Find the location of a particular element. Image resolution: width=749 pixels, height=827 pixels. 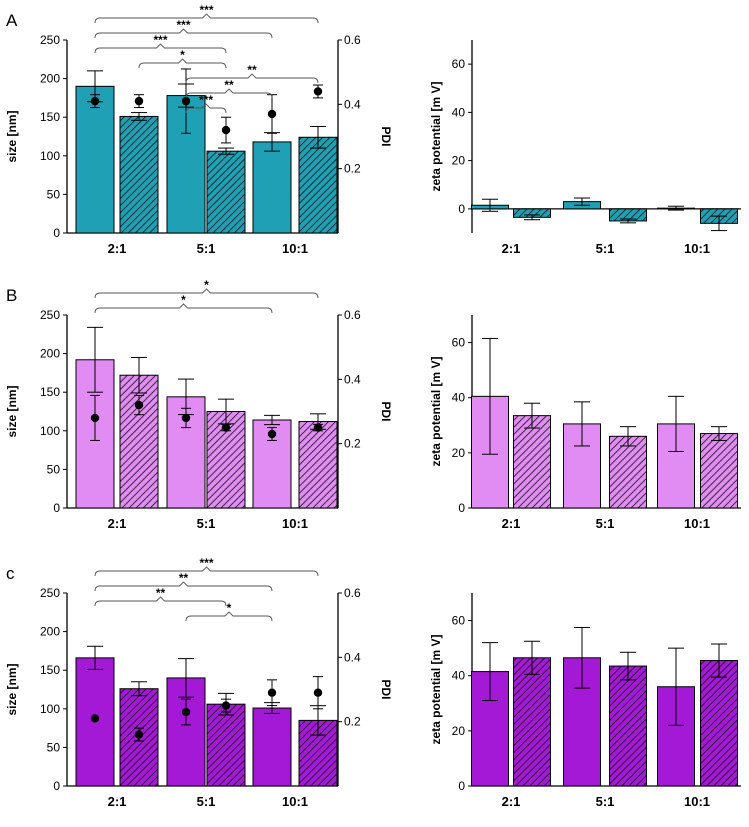

x-category-label: 2:1 is located at coordinates (117, 801).